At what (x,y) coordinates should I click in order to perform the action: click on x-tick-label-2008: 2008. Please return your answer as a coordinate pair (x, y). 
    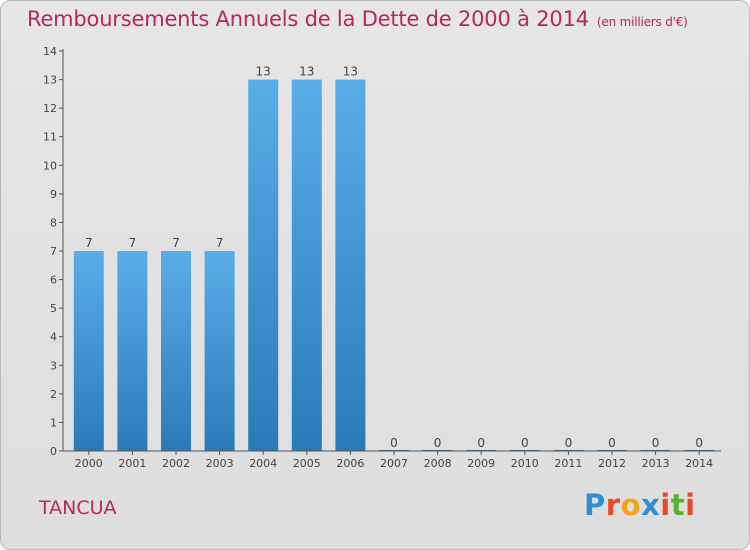
    Looking at the image, I should click on (438, 463).